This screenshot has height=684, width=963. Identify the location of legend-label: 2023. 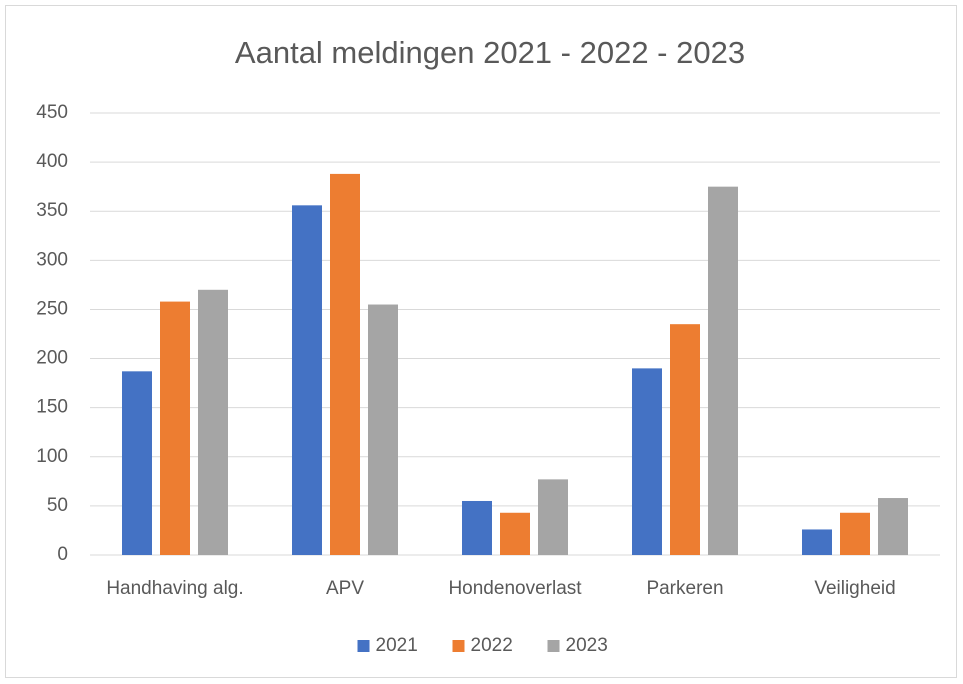
(587, 645).